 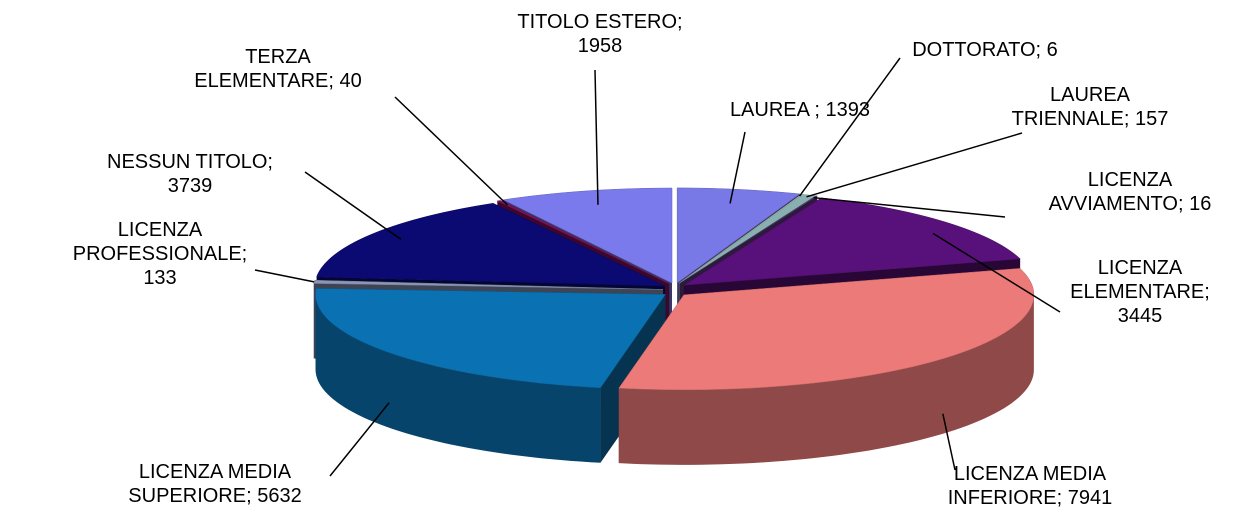 What do you see at coordinates (1140, 316) in the screenshot?
I see `value-label: 3445` at bounding box center [1140, 316].